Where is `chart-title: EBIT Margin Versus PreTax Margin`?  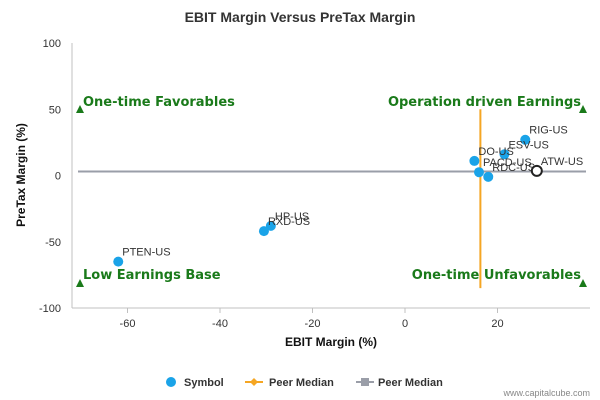 chart-title: EBIT Margin Versus PreTax Margin is located at coordinates (300, 17).